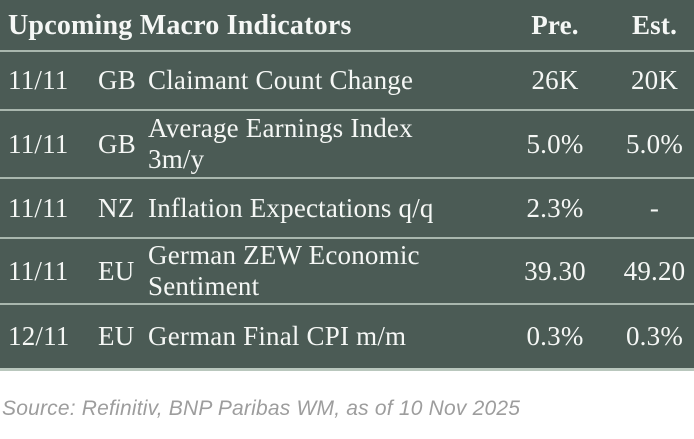 This screenshot has height=439, width=694. What do you see at coordinates (654, 24) in the screenshot?
I see `est-column-header: Est.` at bounding box center [654, 24].